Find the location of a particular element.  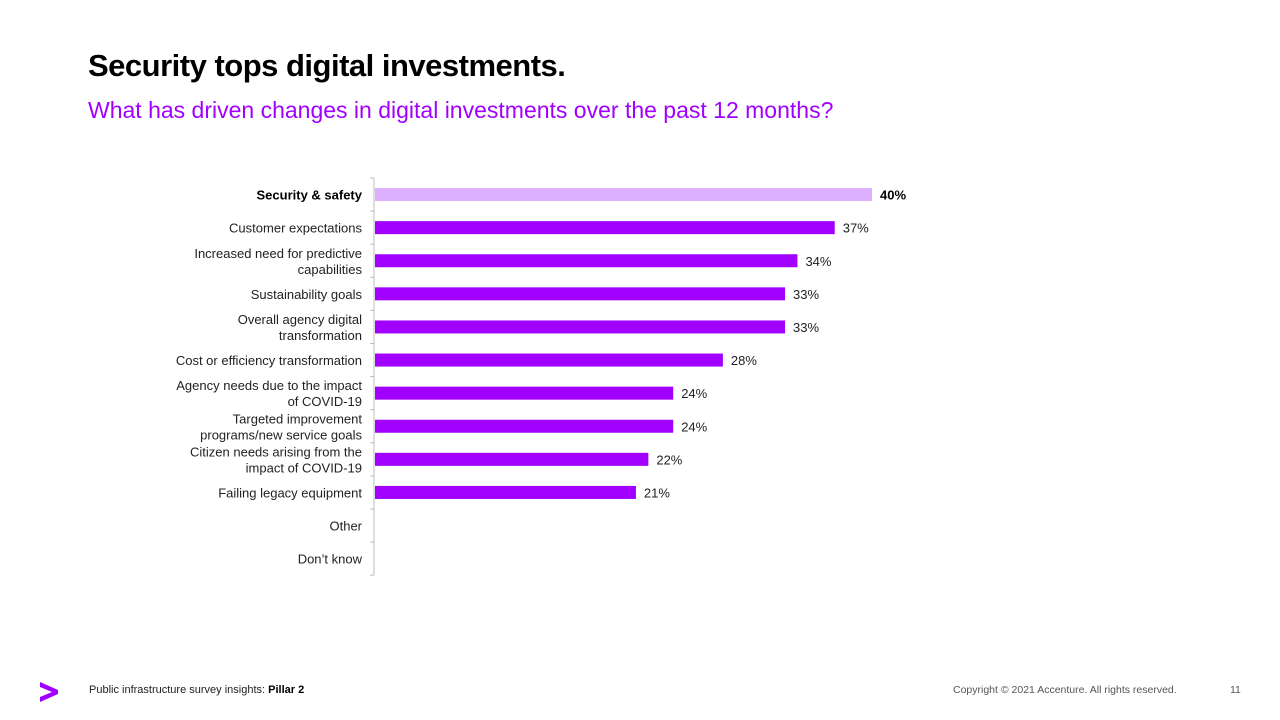

category-label-line: Overall agency digital is located at coordinates (300, 319).